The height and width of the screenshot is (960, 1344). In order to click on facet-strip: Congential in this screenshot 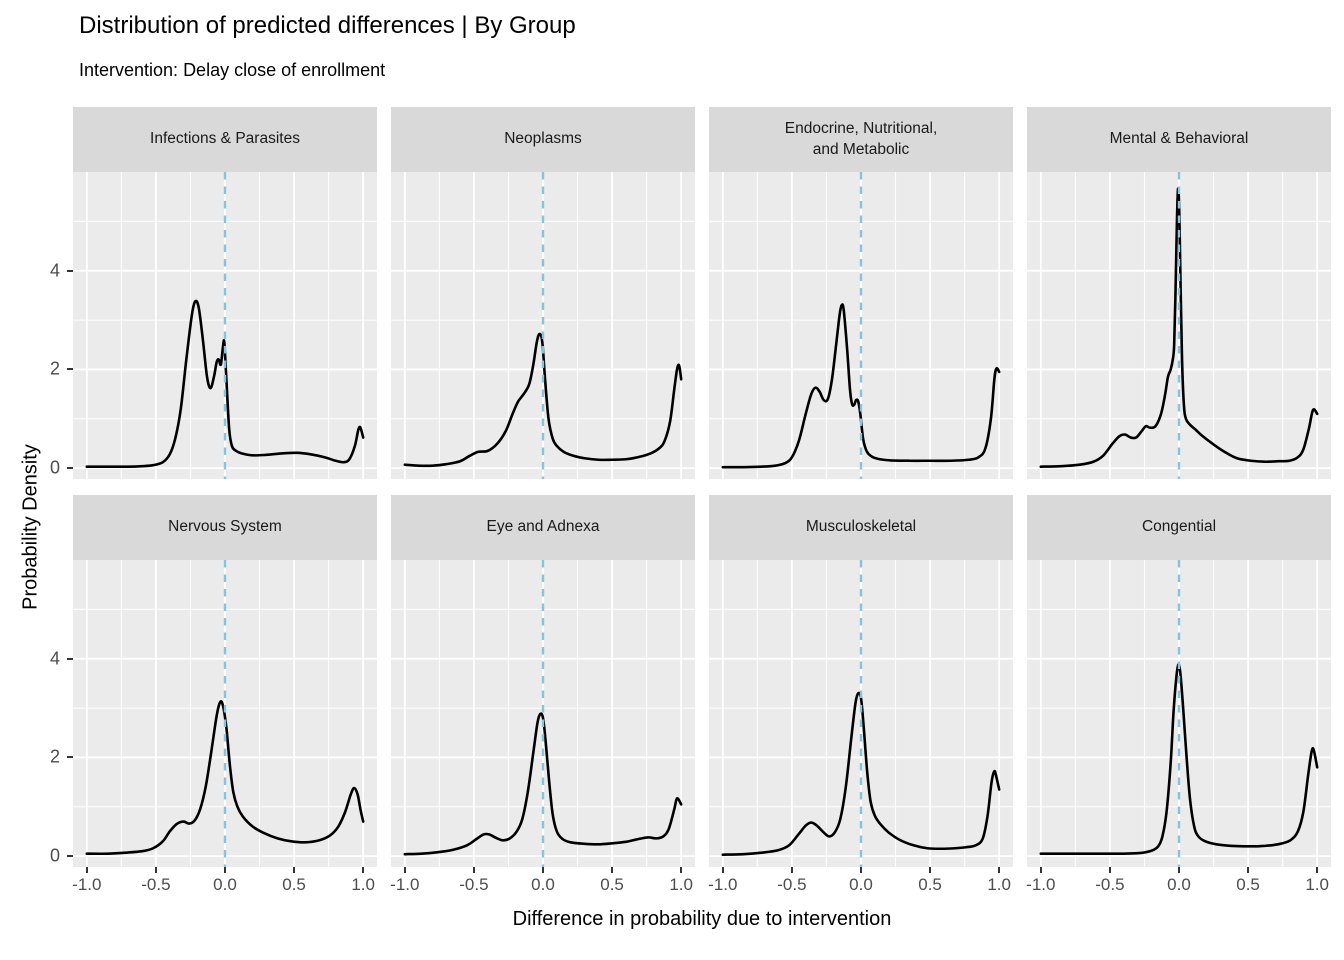, I will do `click(1179, 527)`.